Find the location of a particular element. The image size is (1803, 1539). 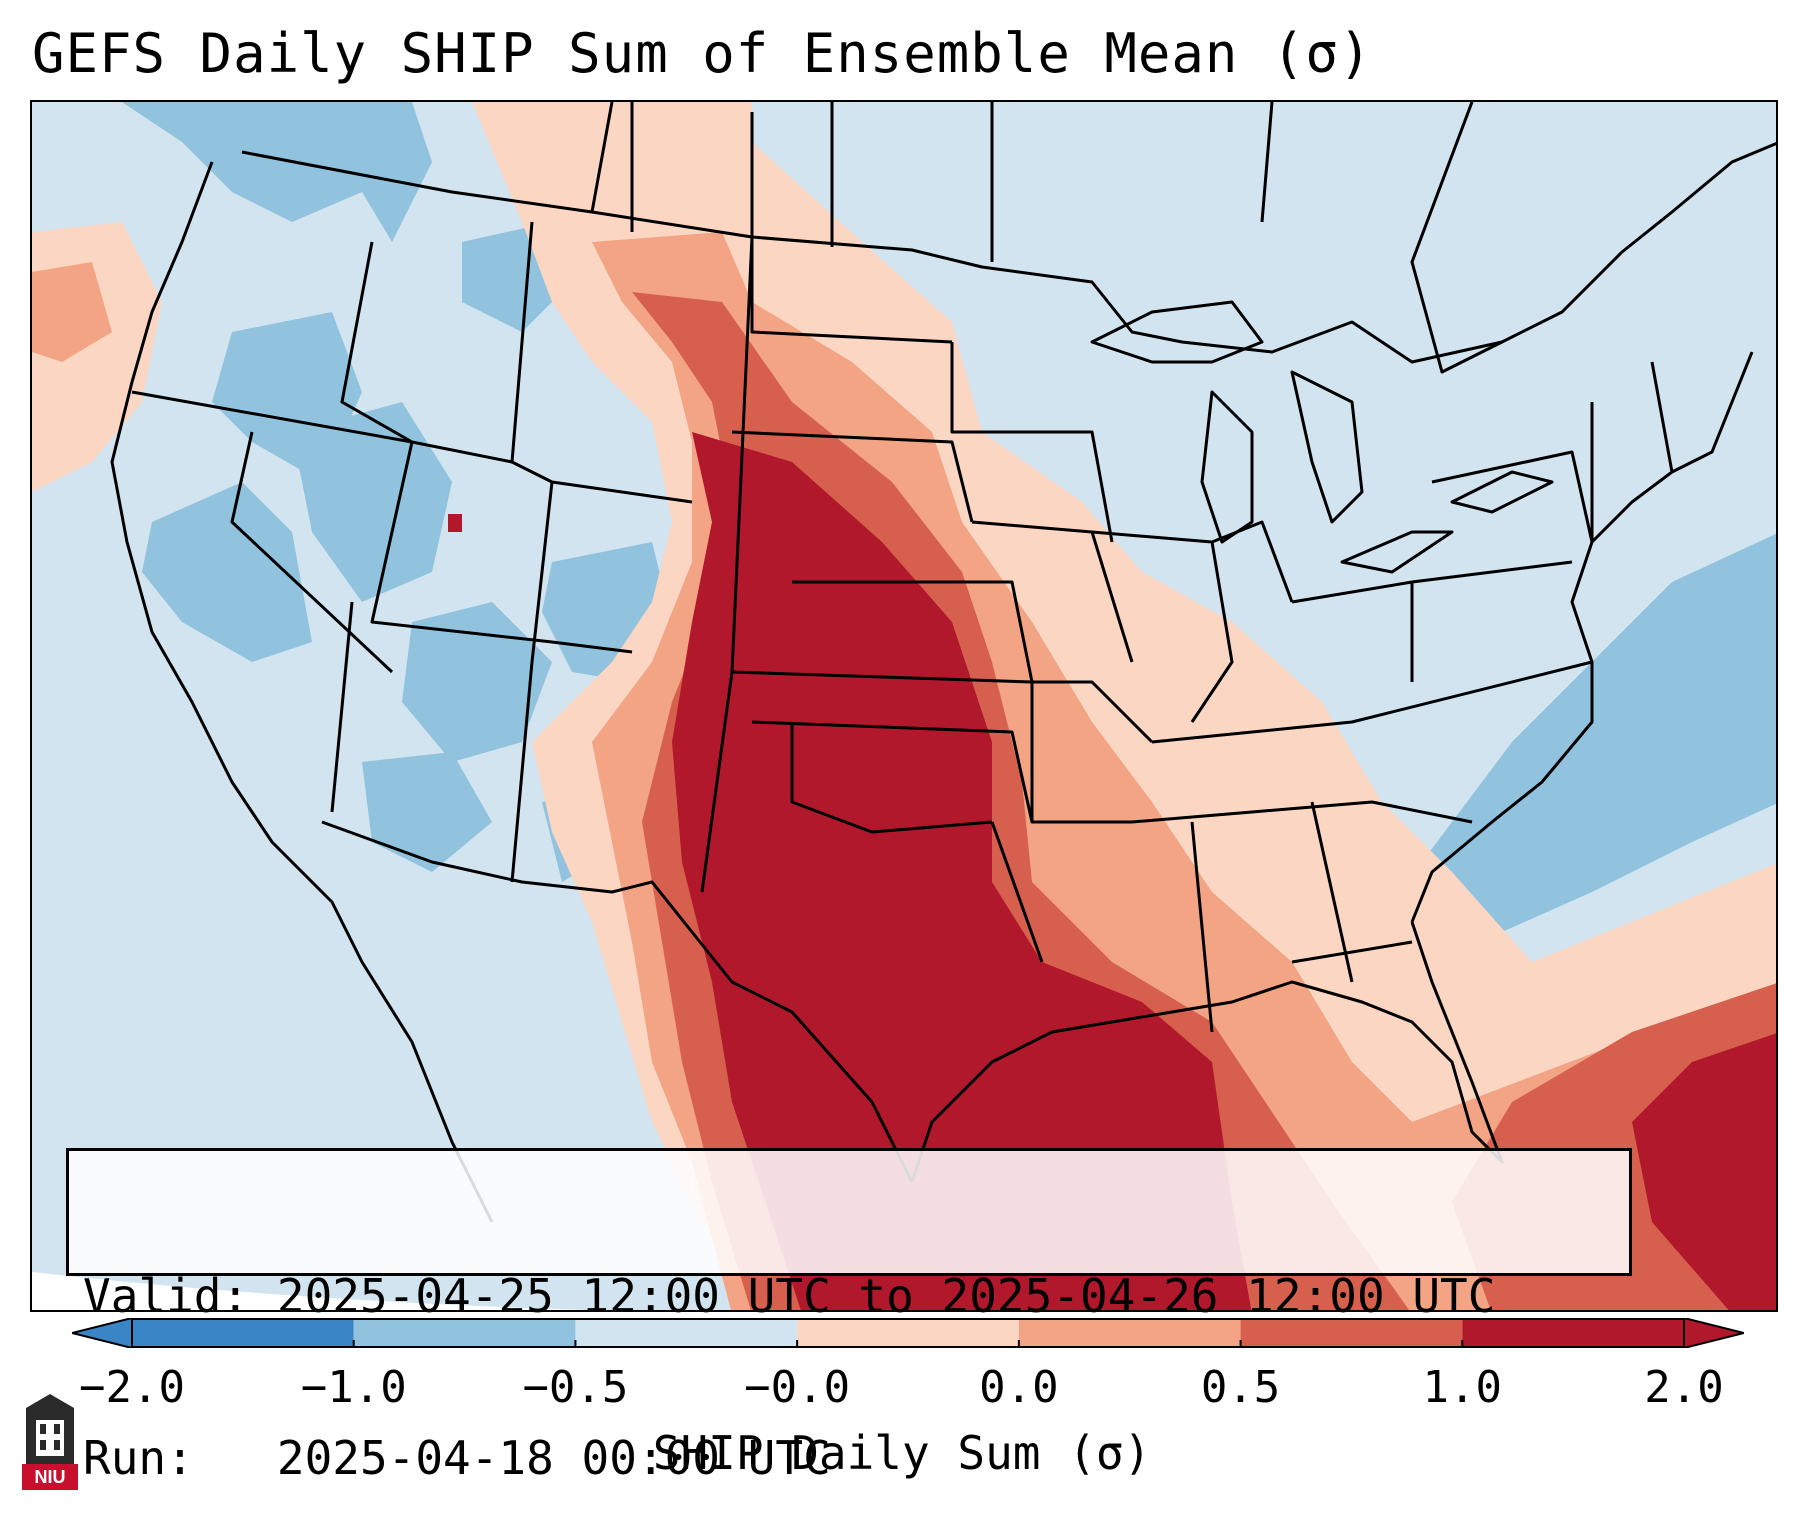

colorbar-frame is located at coordinates (908, 1333).